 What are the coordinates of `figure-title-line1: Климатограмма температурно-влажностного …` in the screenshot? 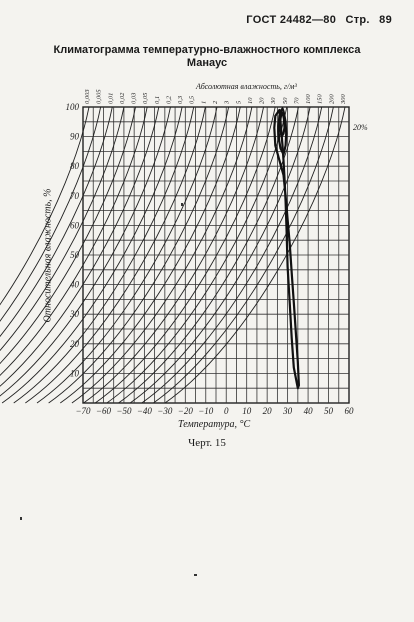 It's located at (207, 50).